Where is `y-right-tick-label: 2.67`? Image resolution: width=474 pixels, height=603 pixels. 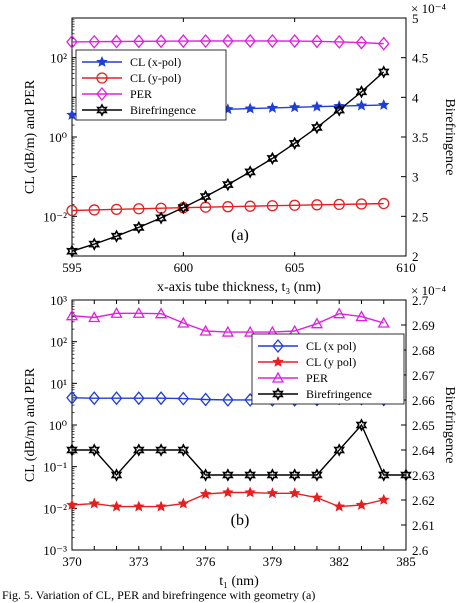 y-right-tick-label: 2.67 is located at coordinates (423, 375).